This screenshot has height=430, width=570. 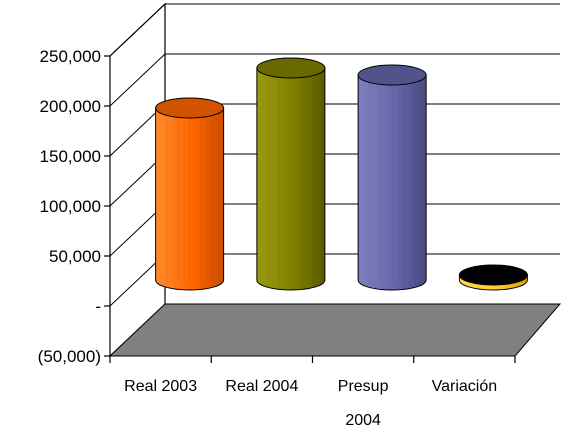 What do you see at coordinates (98, 306) in the screenshot?
I see `y-tick-label-5: -` at bounding box center [98, 306].